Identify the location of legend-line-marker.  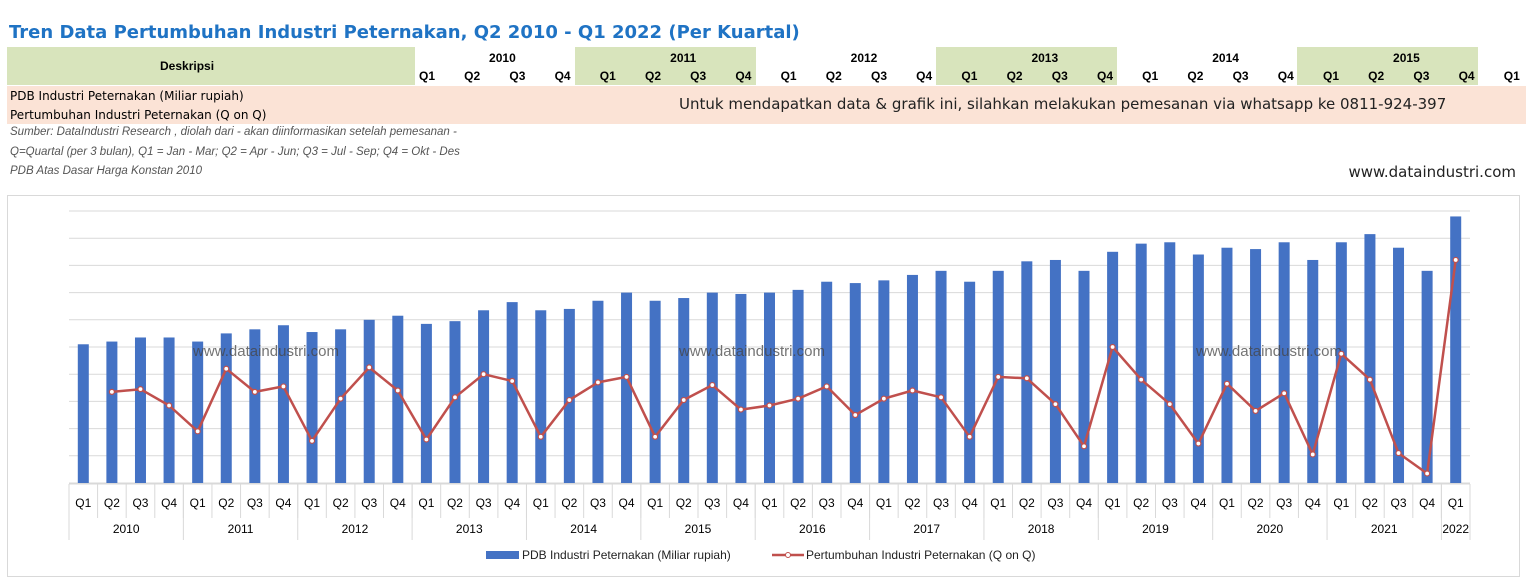
(788, 555).